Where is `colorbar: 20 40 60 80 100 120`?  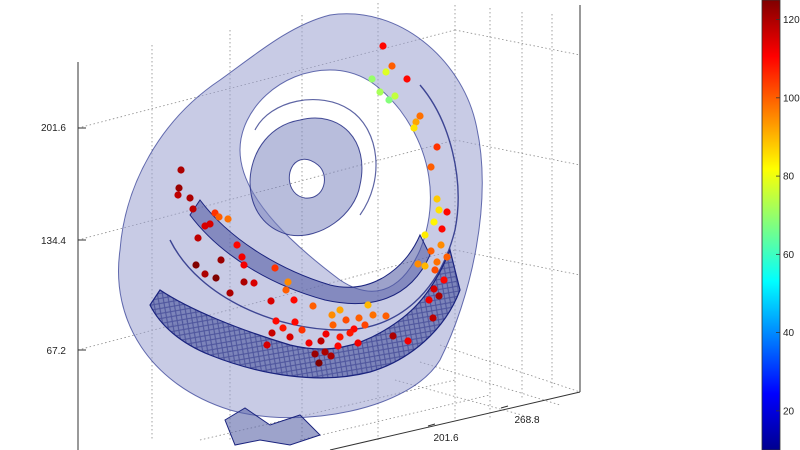
colorbar: 20 40 60 80 100 120 is located at coordinates (780, 225).